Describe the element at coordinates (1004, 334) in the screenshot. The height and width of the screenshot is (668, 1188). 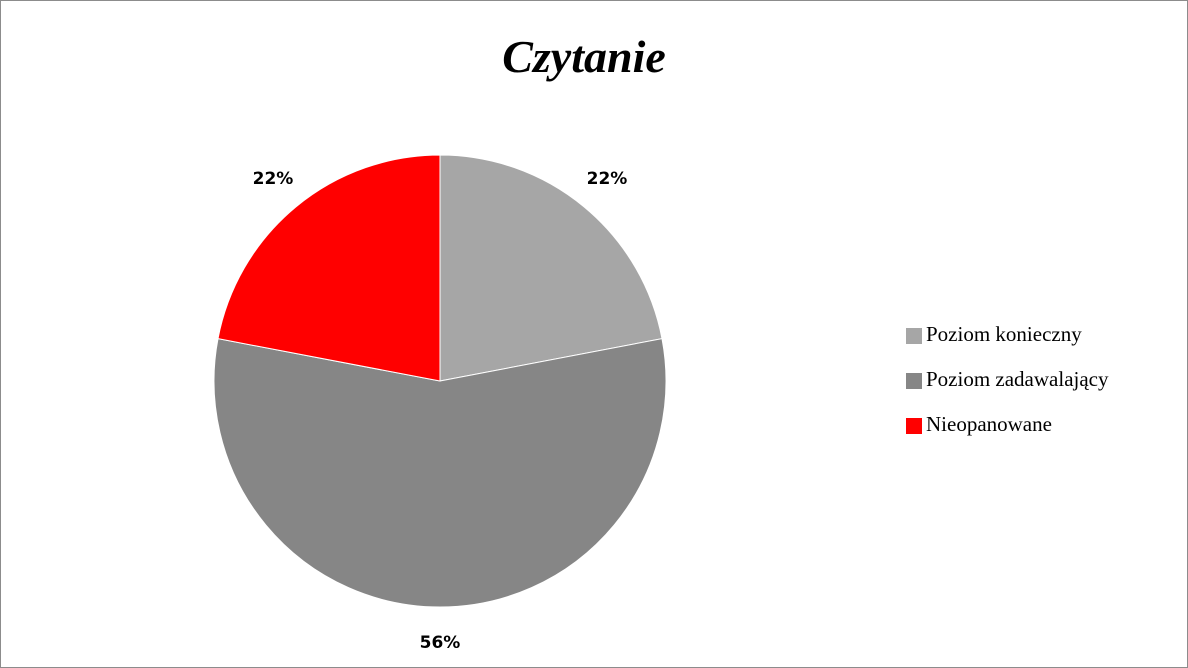
I see `legend-label: Poziom konieczny` at that location.